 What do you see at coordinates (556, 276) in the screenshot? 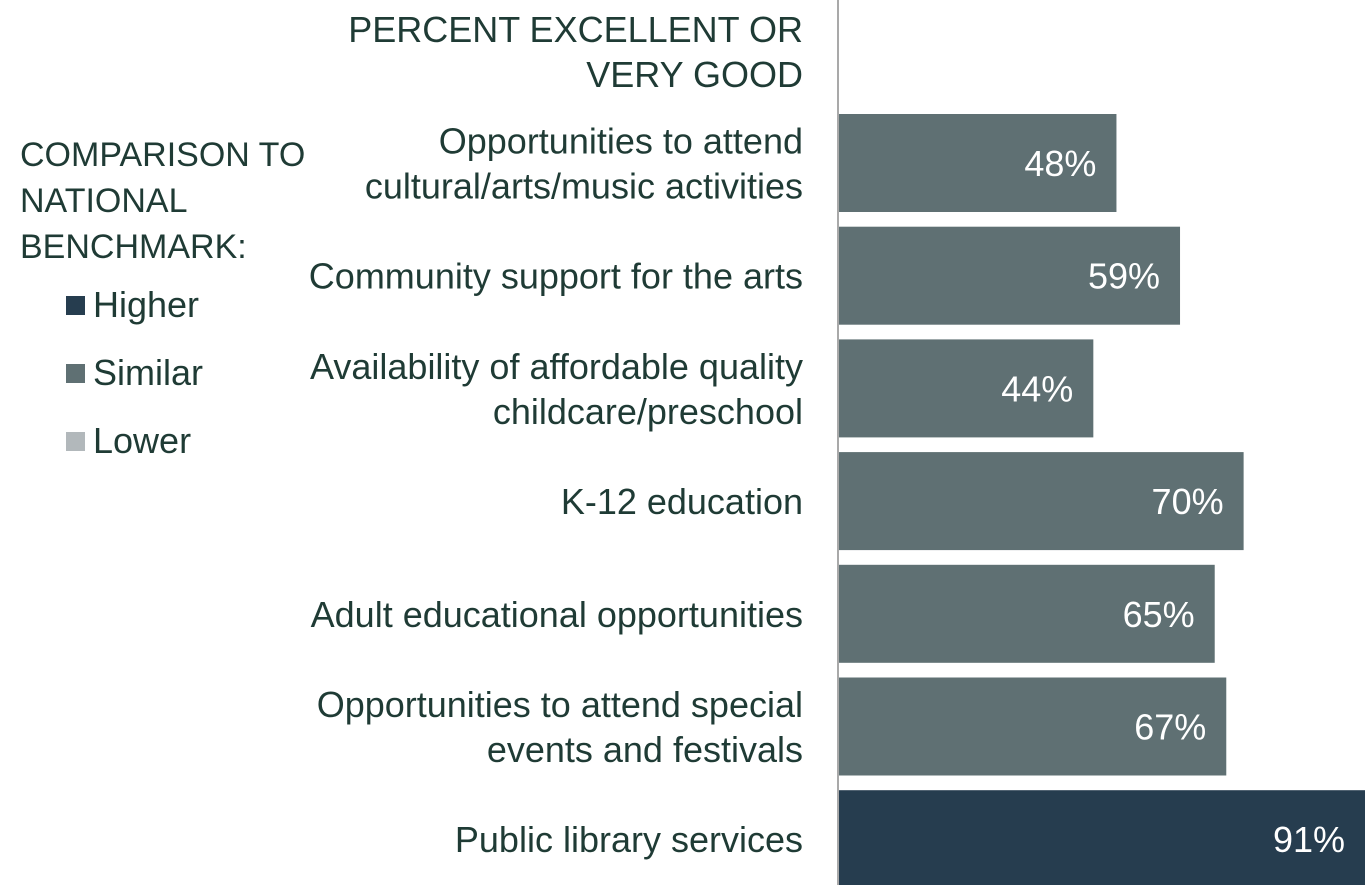
I see `category-label-2: Community support for the arts` at bounding box center [556, 276].